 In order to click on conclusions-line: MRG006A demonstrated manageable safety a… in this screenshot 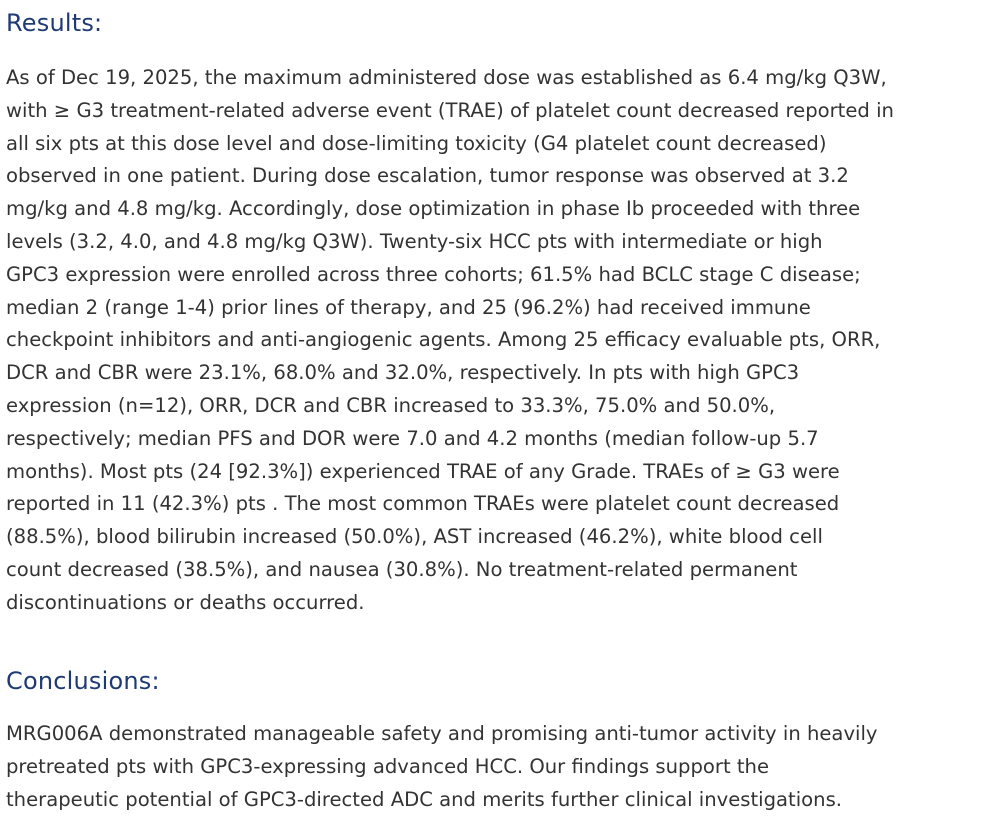, I will do `click(442, 733)`.